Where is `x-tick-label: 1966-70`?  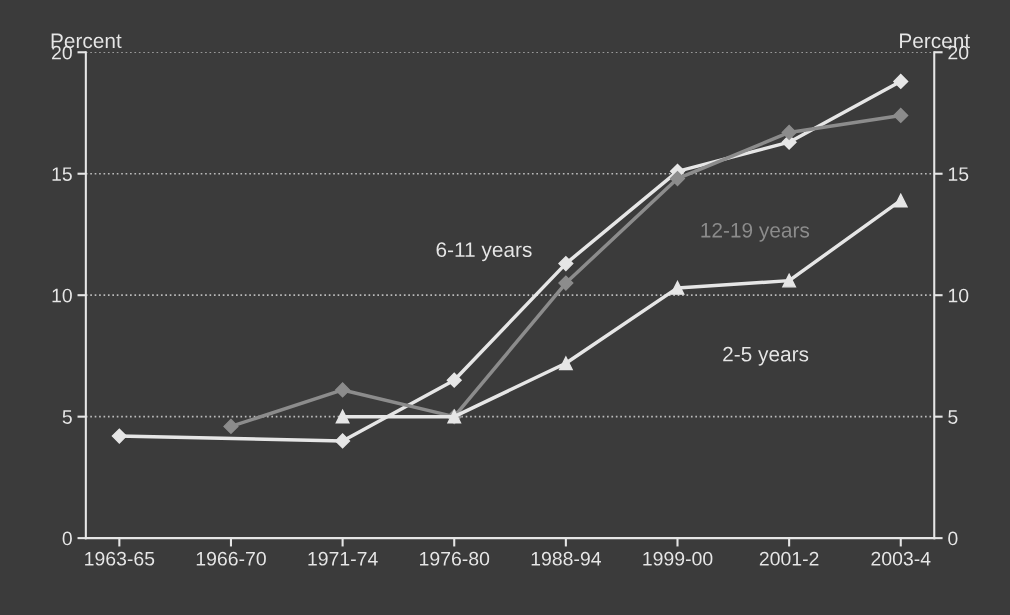
x-tick-label: 1966-70 is located at coordinates (231, 558).